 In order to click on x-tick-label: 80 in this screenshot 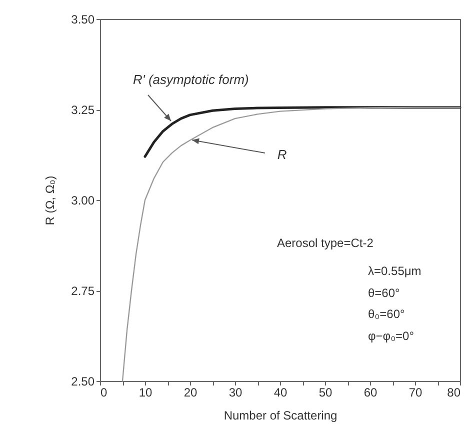, I will do `click(454, 393)`.